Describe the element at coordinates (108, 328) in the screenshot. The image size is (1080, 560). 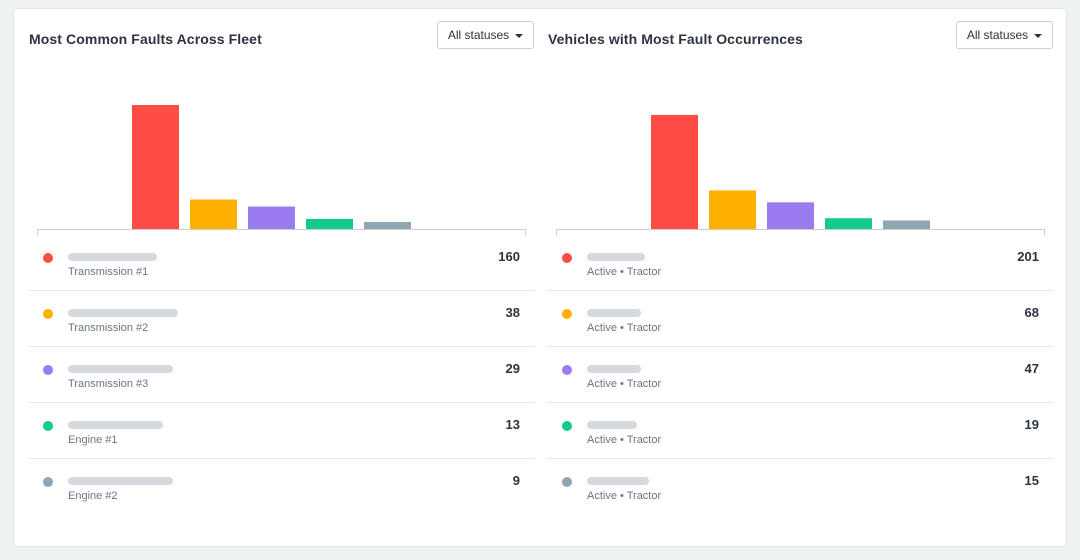
I see `fault-label: Transmission #2` at that location.